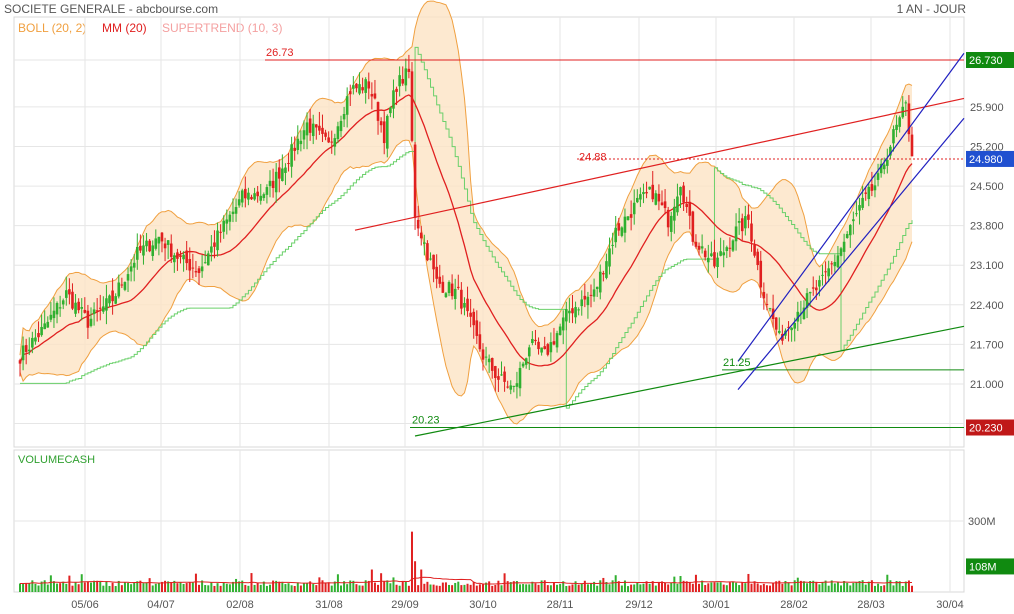 This screenshot has width=1014, height=614. Describe the element at coordinates (987, 345) in the screenshot. I see `y-tick-label: 21.700` at that location.